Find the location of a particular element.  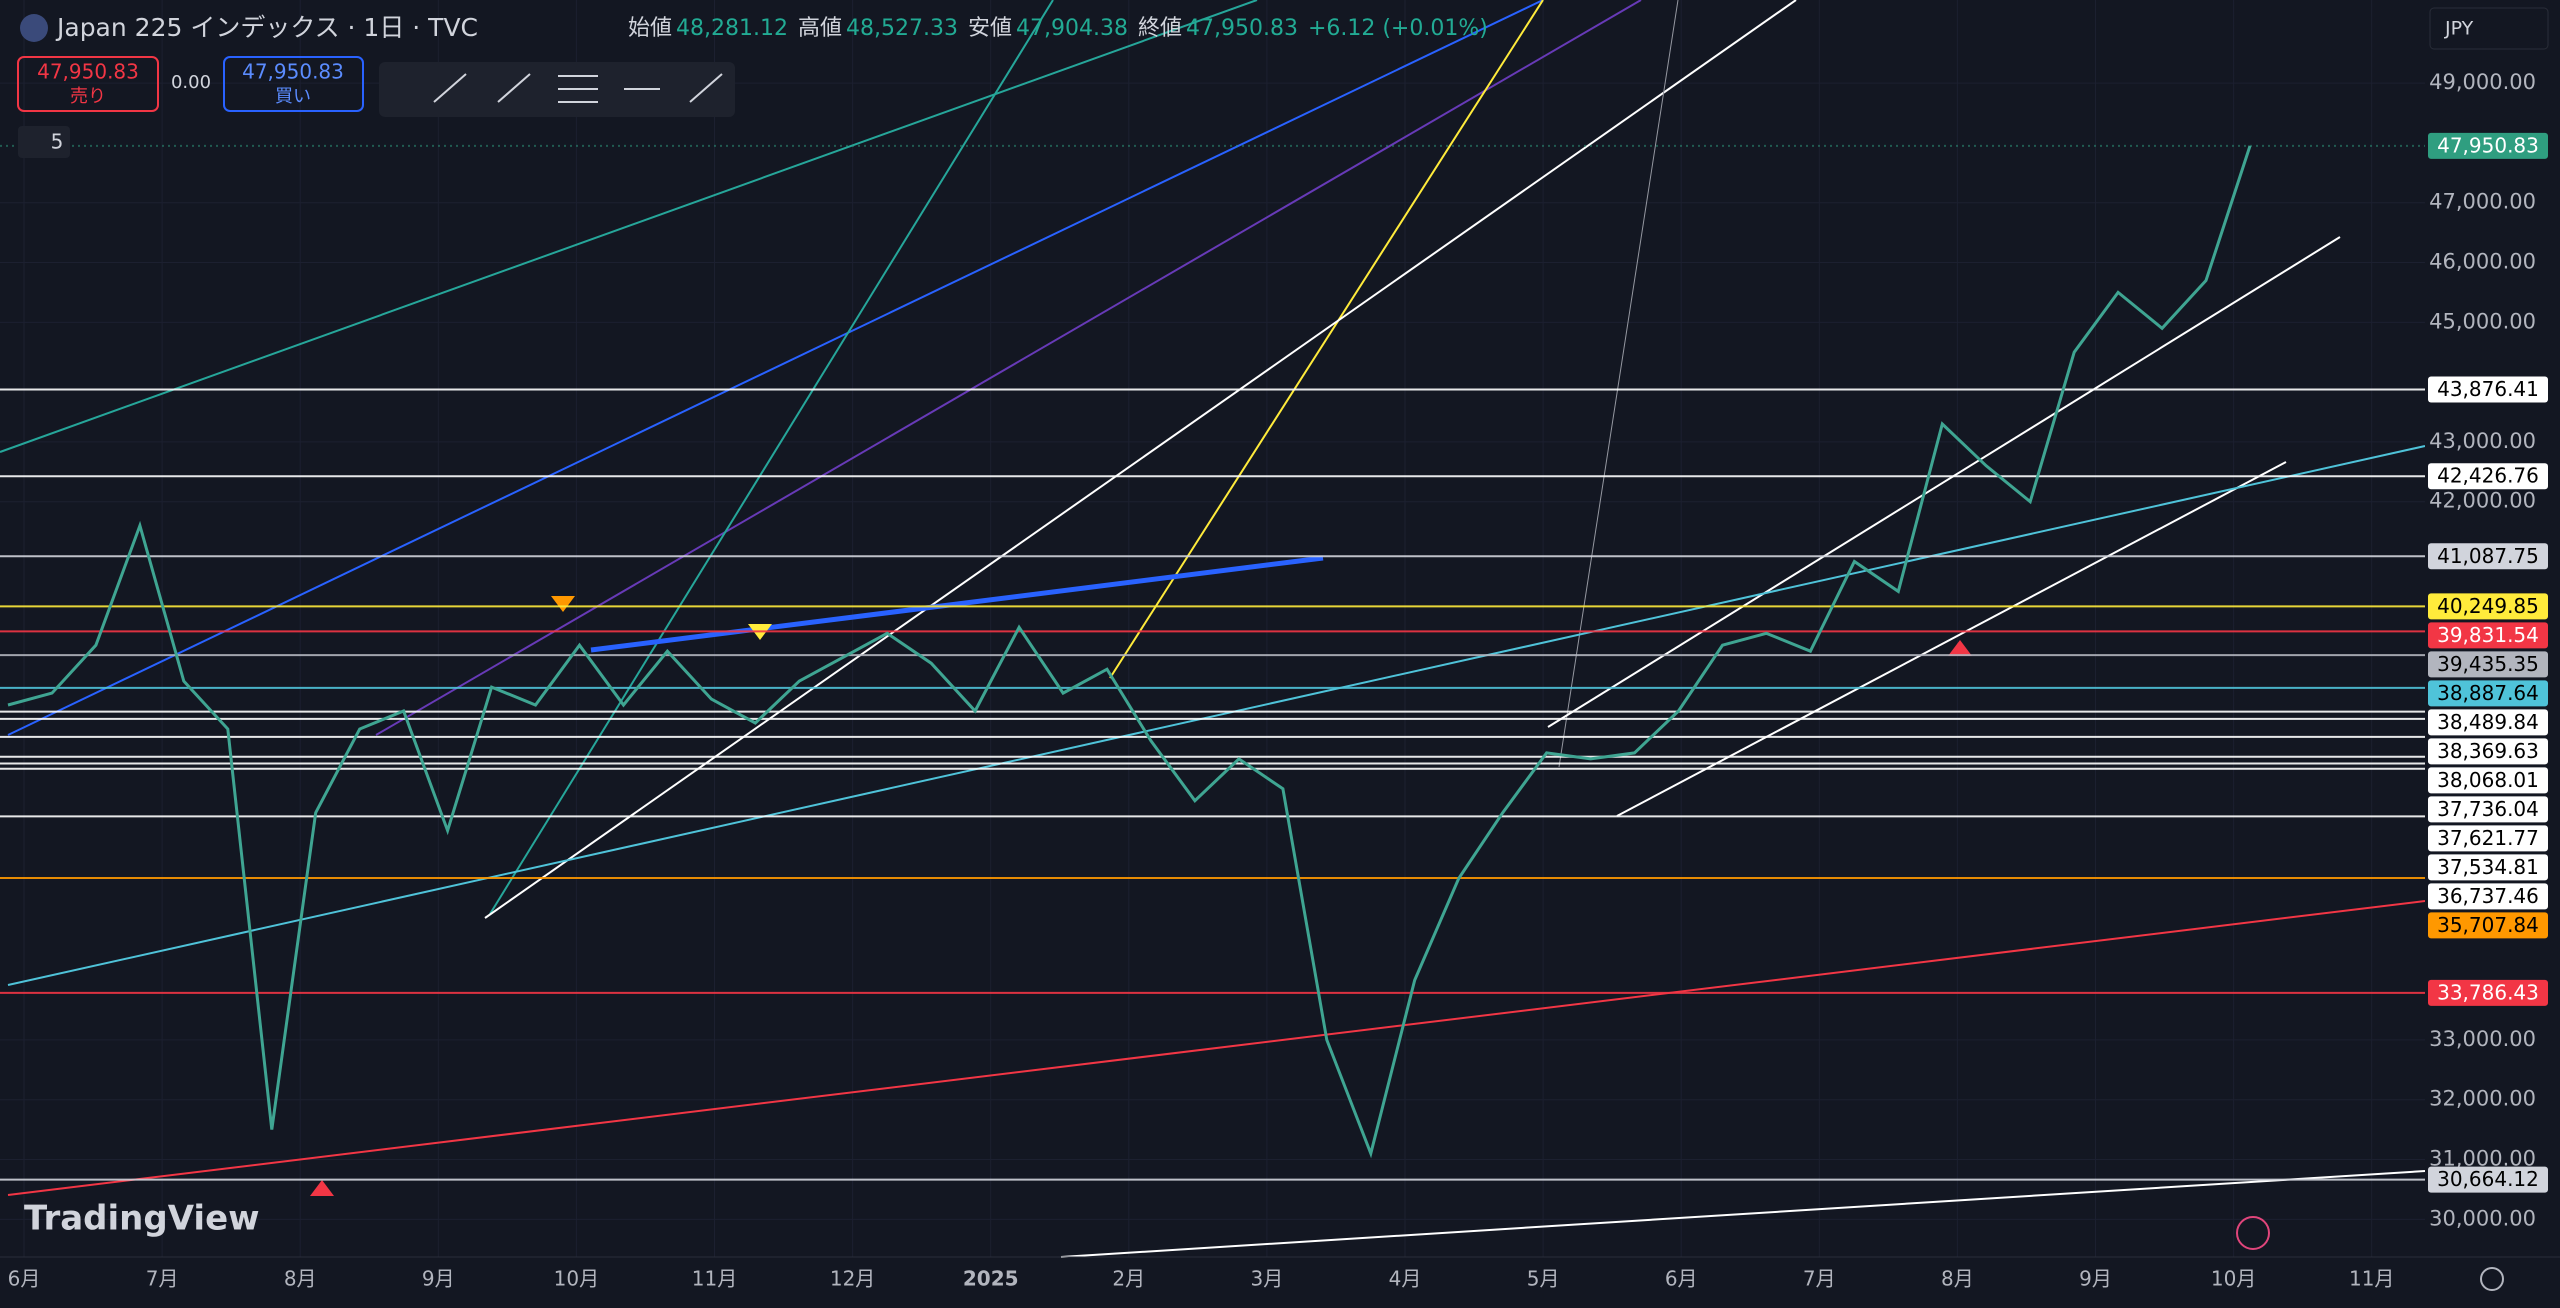

y-tick-label: 45,000.00 is located at coordinates (2482, 321).